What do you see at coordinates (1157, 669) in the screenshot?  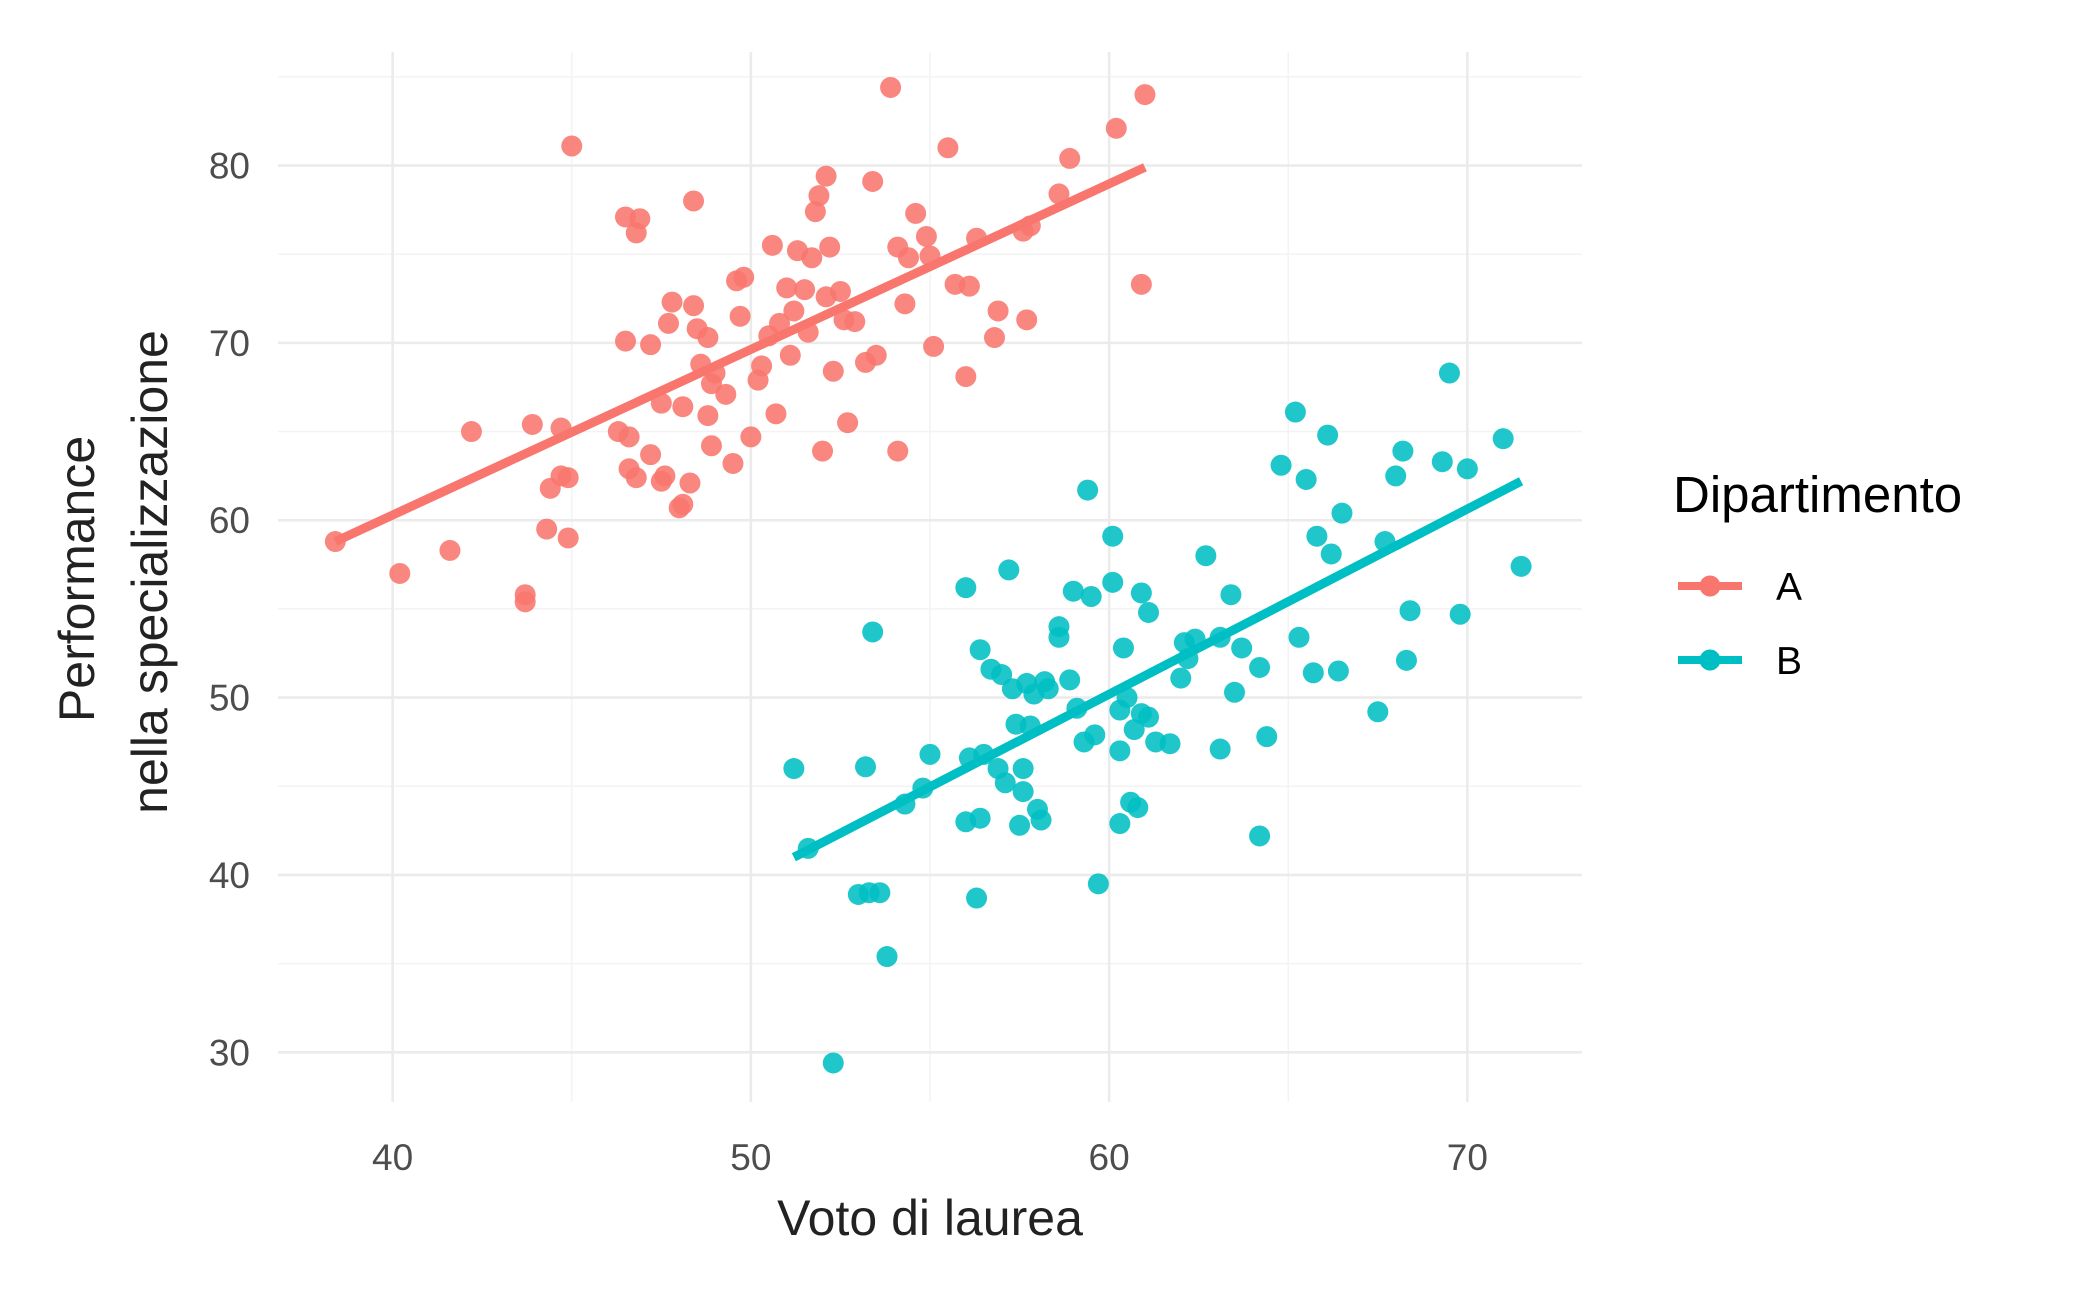 I see `trend-line-B` at bounding box center [1157, 669].